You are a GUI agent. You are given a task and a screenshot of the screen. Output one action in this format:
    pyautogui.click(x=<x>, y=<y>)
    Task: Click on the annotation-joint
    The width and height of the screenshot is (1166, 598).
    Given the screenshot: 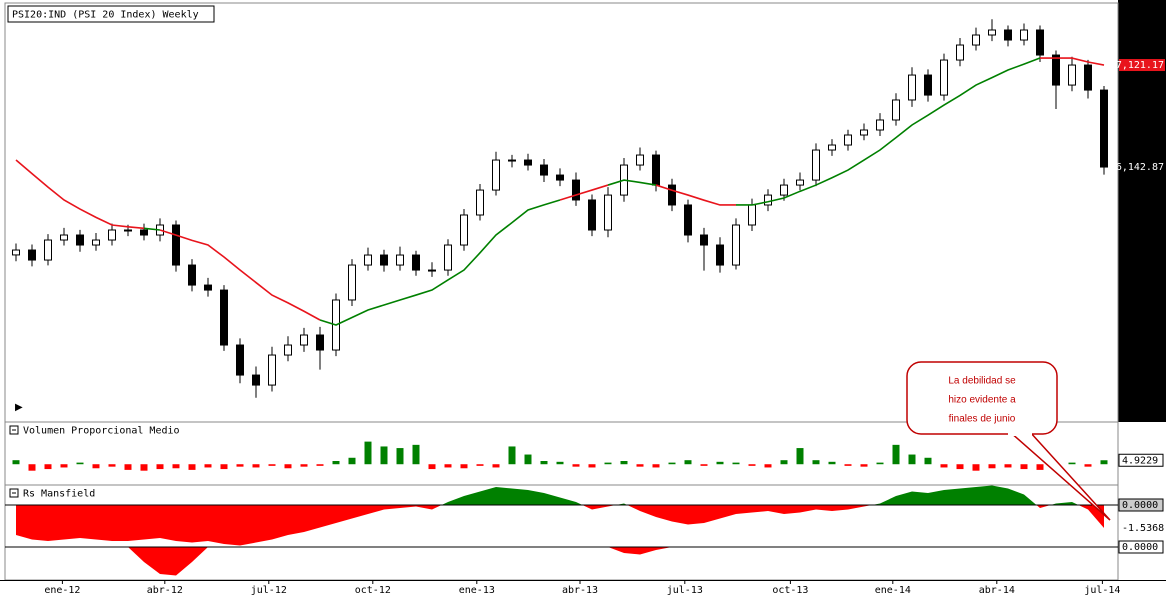 What is the action you would take?
    pyautogui.click(x=1020, y=433)
    